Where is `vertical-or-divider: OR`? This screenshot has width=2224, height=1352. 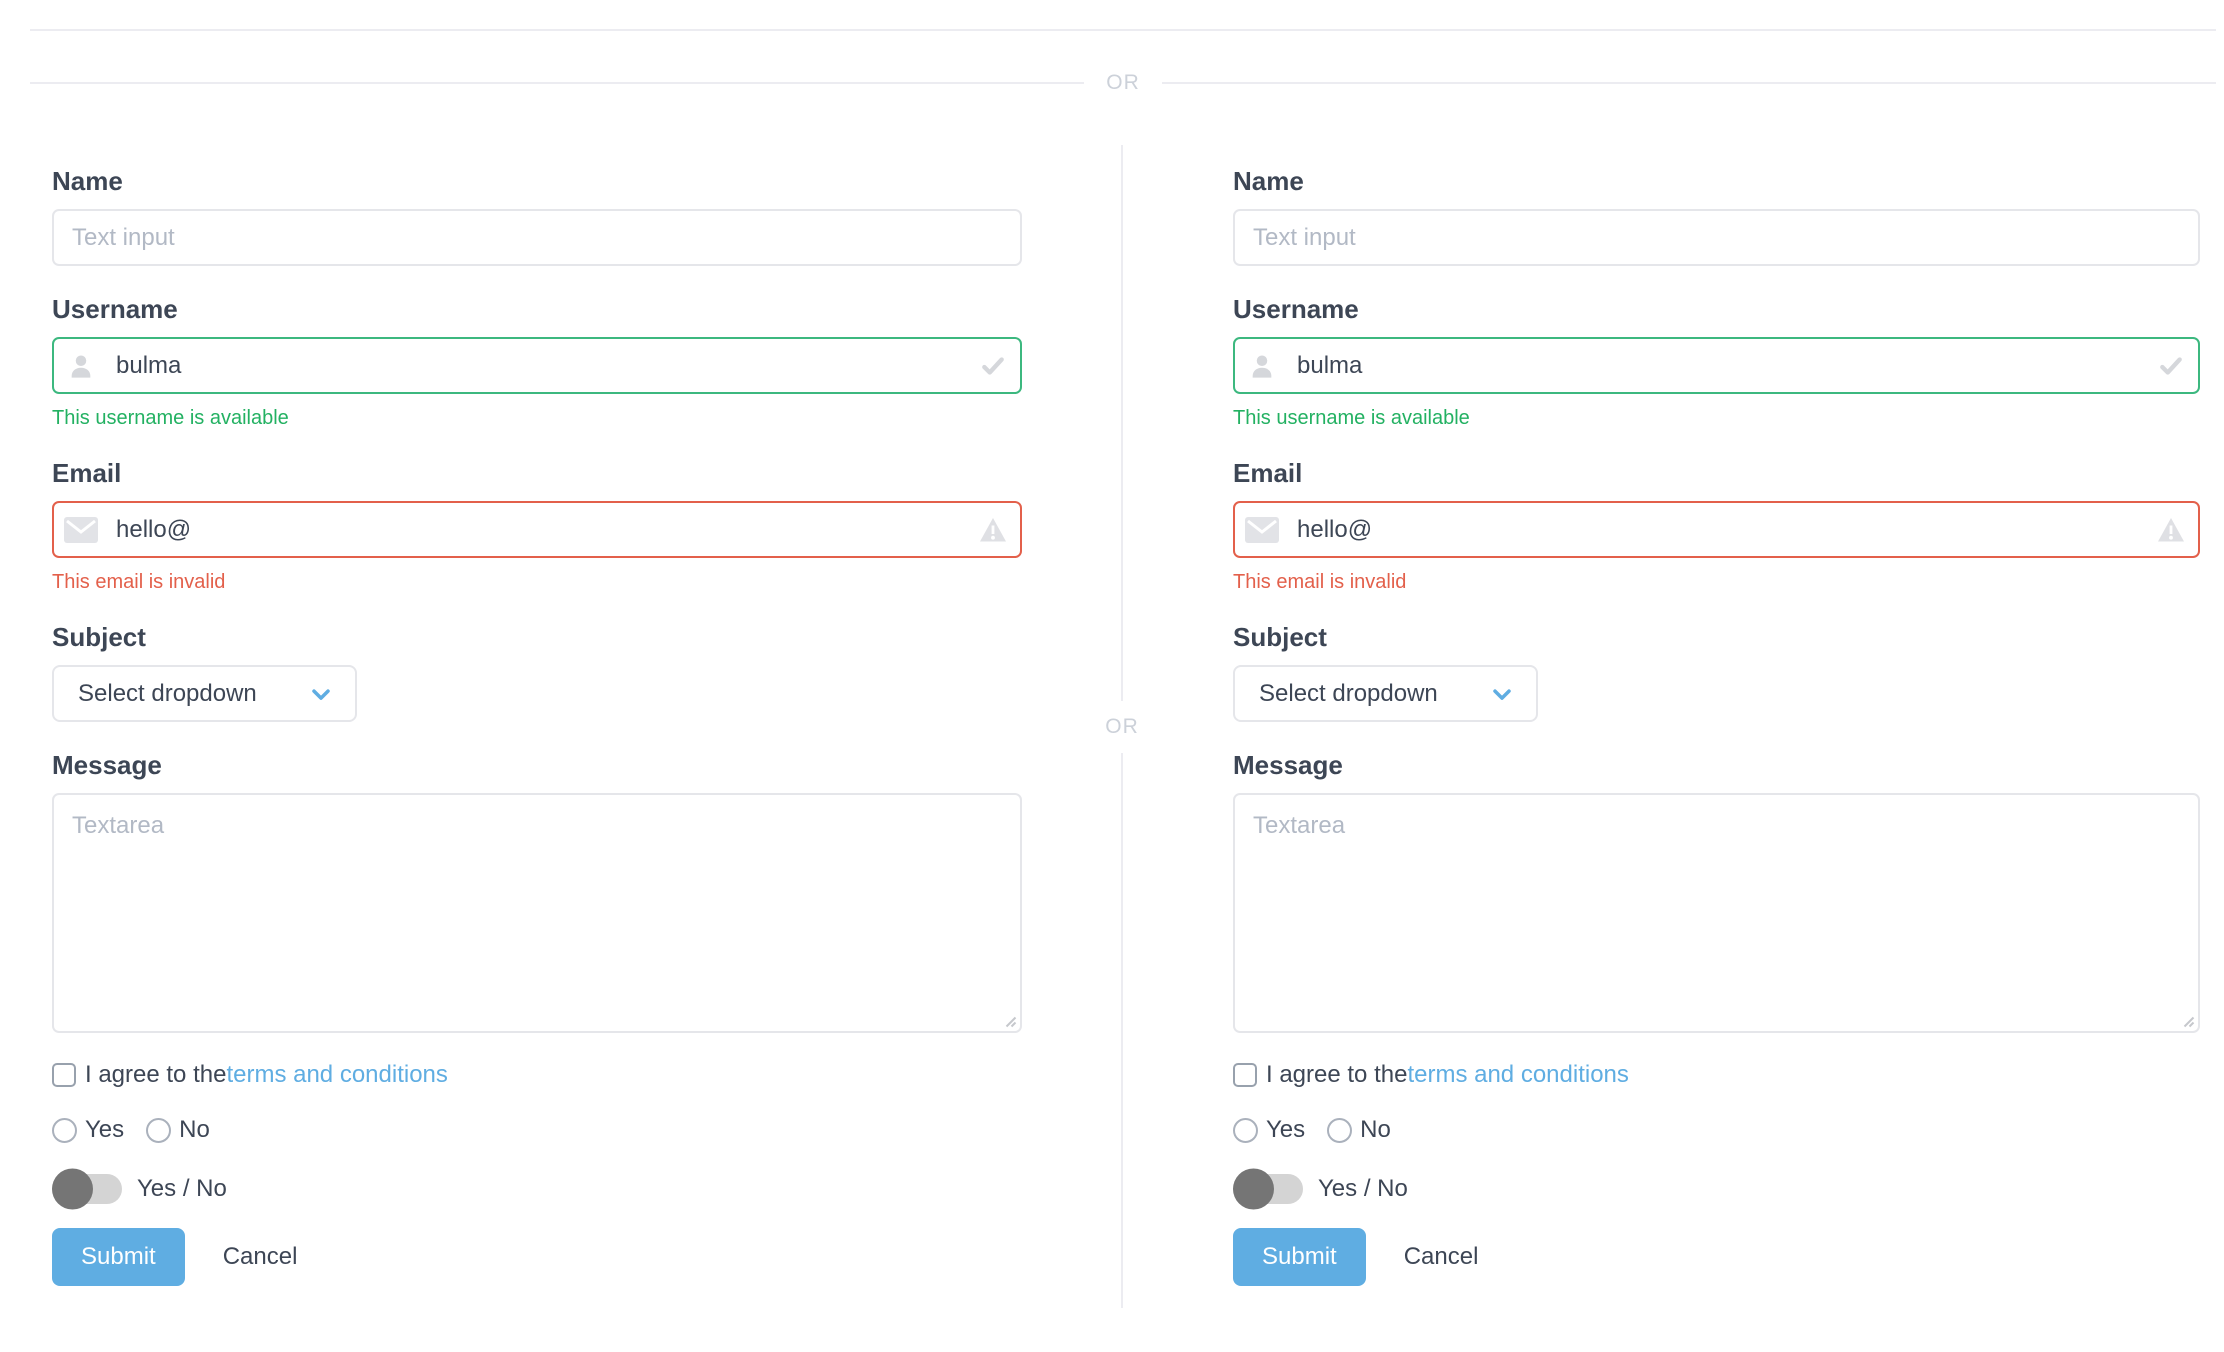 vertical-or-divider: OR is located at coordinates (1122, 726).